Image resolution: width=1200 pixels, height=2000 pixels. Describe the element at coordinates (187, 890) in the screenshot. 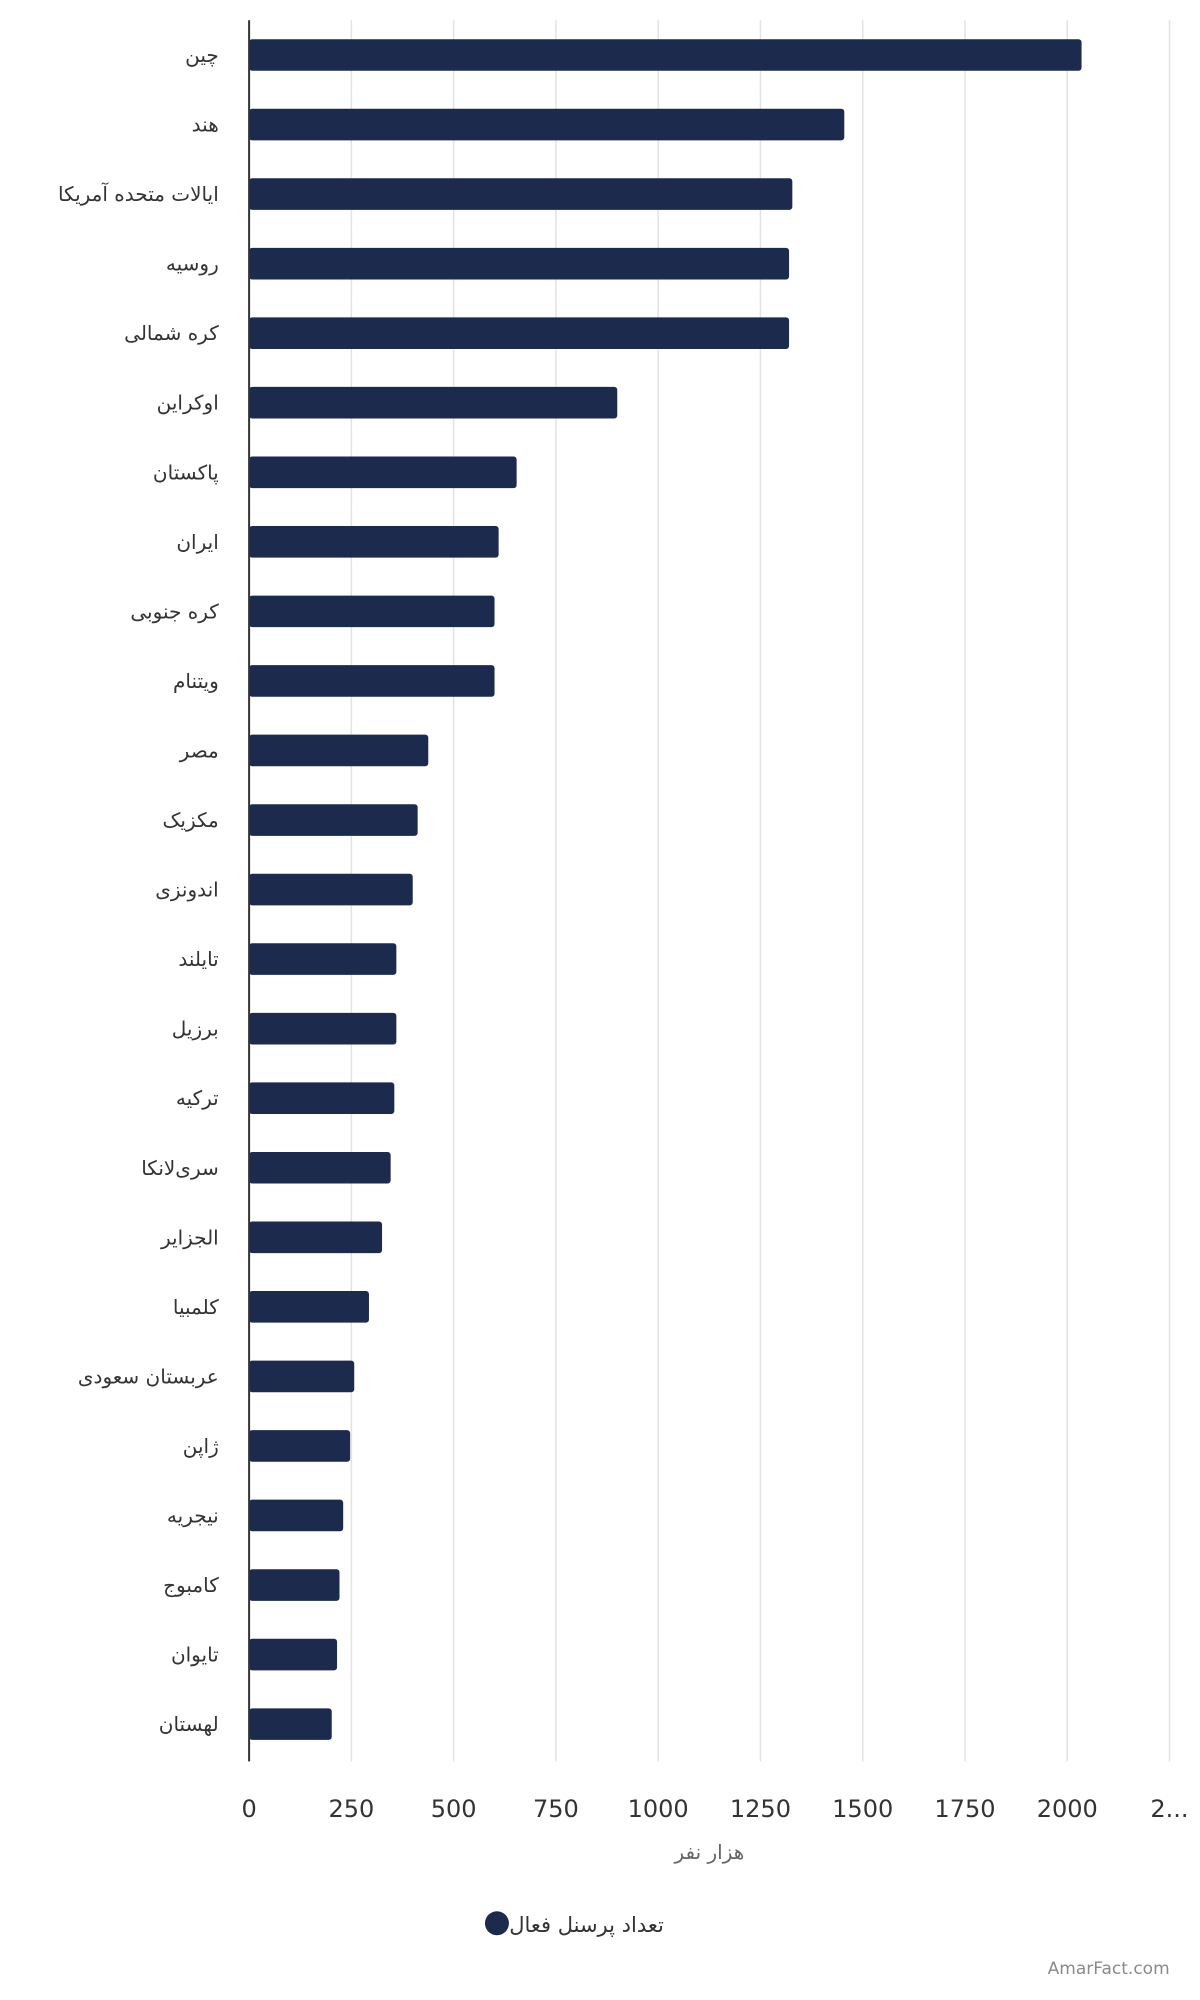

I see `category-label: اندونزی` at that location.